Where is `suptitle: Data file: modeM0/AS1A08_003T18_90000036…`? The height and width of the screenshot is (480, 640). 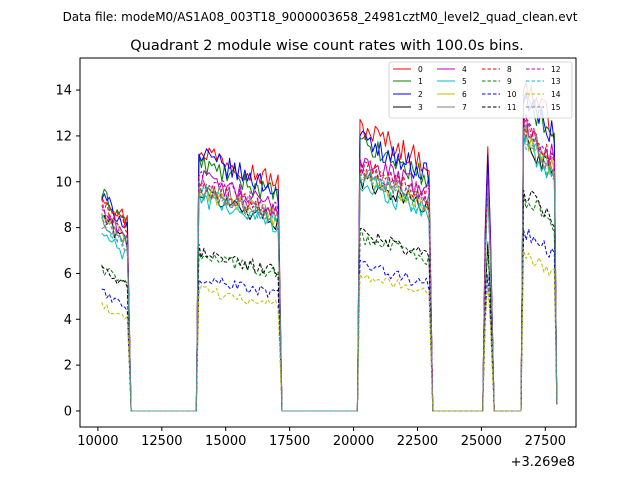
suptitle: Data file: modeM0/AS1A08_003T18_90000036… is located at coordinates (320, 17).